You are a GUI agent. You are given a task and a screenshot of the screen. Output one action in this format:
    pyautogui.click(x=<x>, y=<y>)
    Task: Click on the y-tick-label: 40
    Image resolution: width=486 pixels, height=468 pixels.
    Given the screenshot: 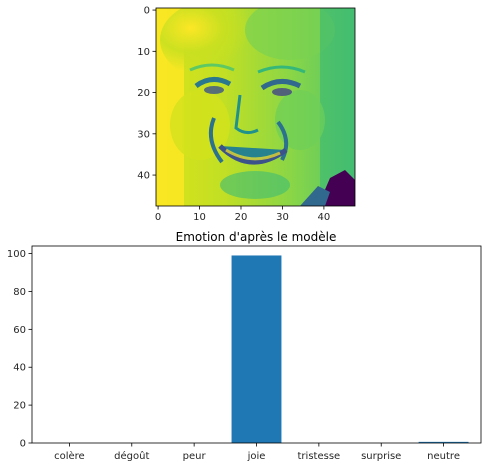 What is the action you would take?
    pyautogui.click(x=19, y=368)
    